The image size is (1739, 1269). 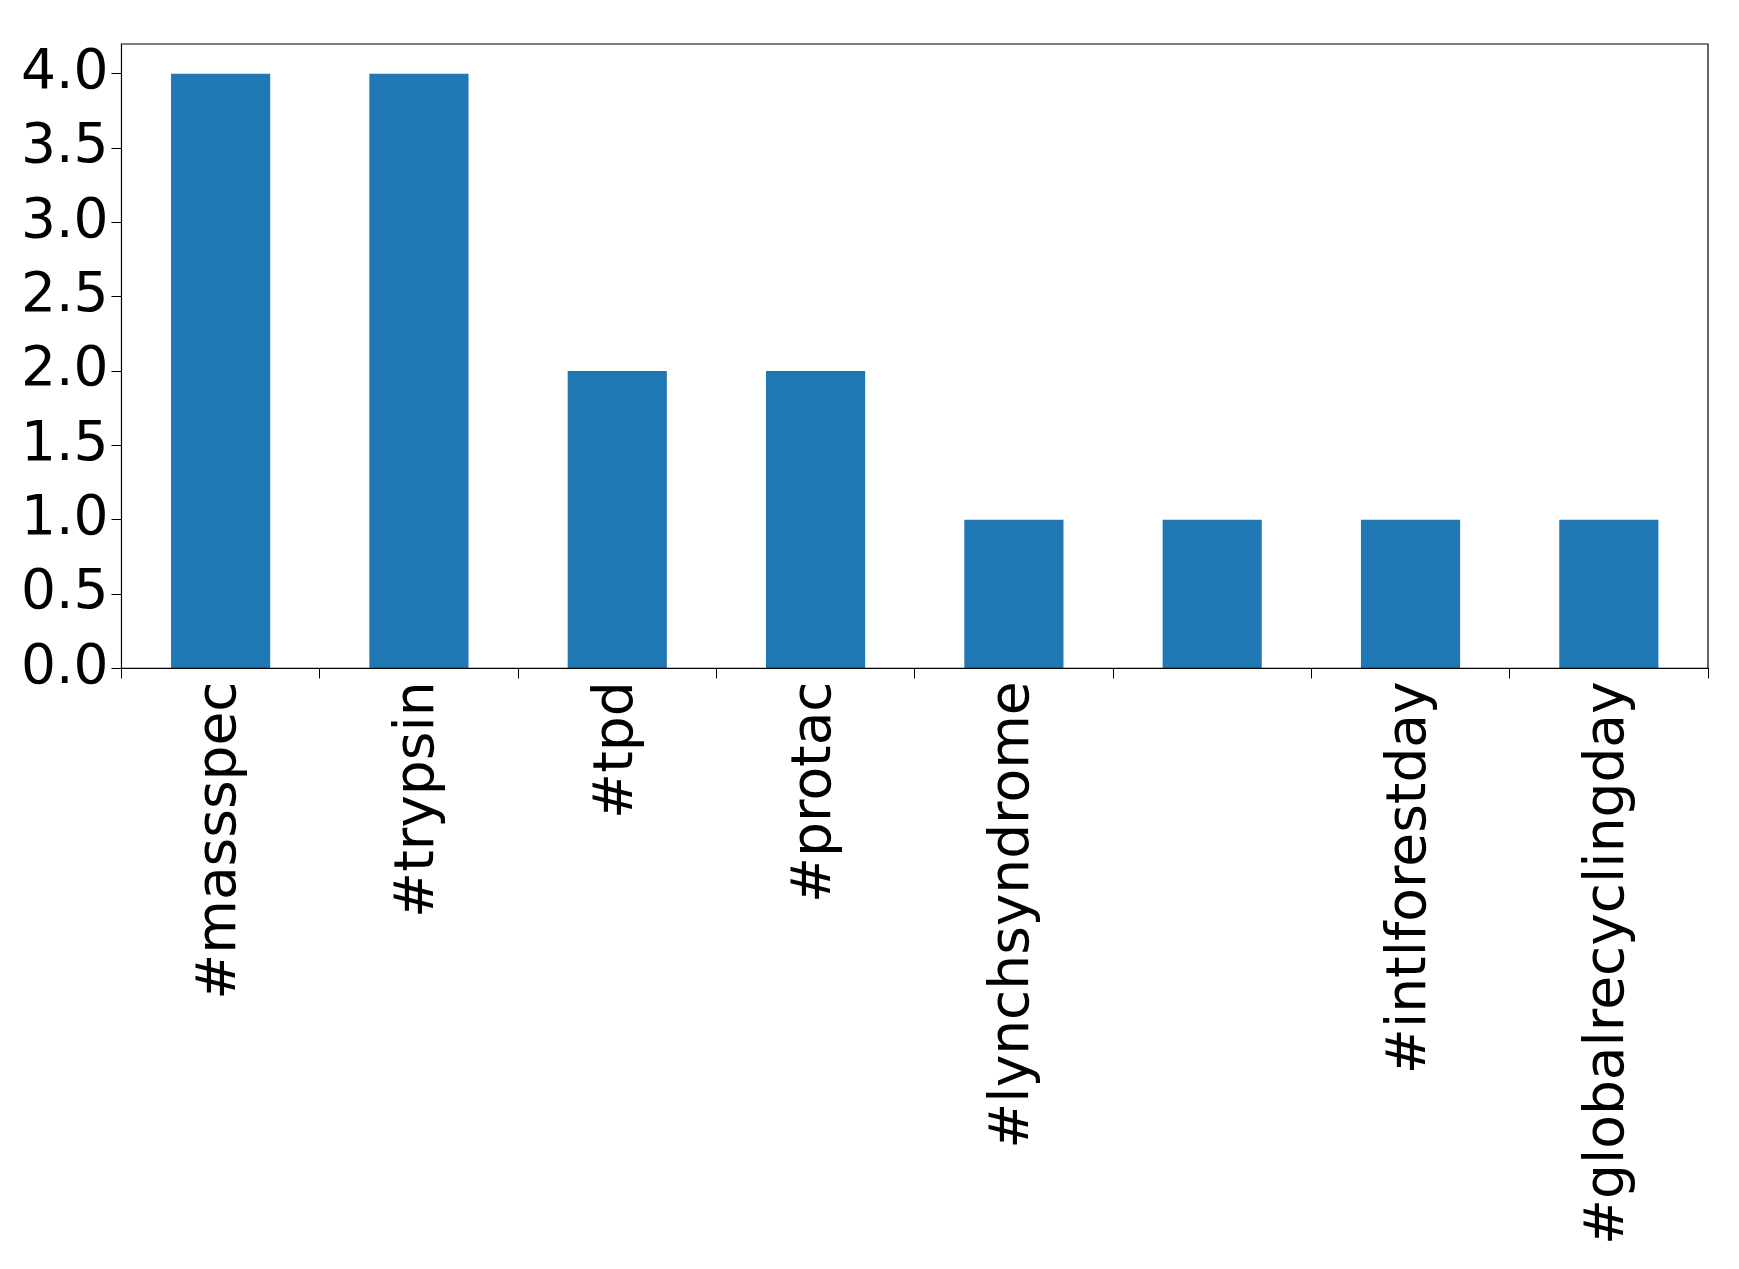 I want to click on x-tick-label: #massspec, so click(x=215, y=840).